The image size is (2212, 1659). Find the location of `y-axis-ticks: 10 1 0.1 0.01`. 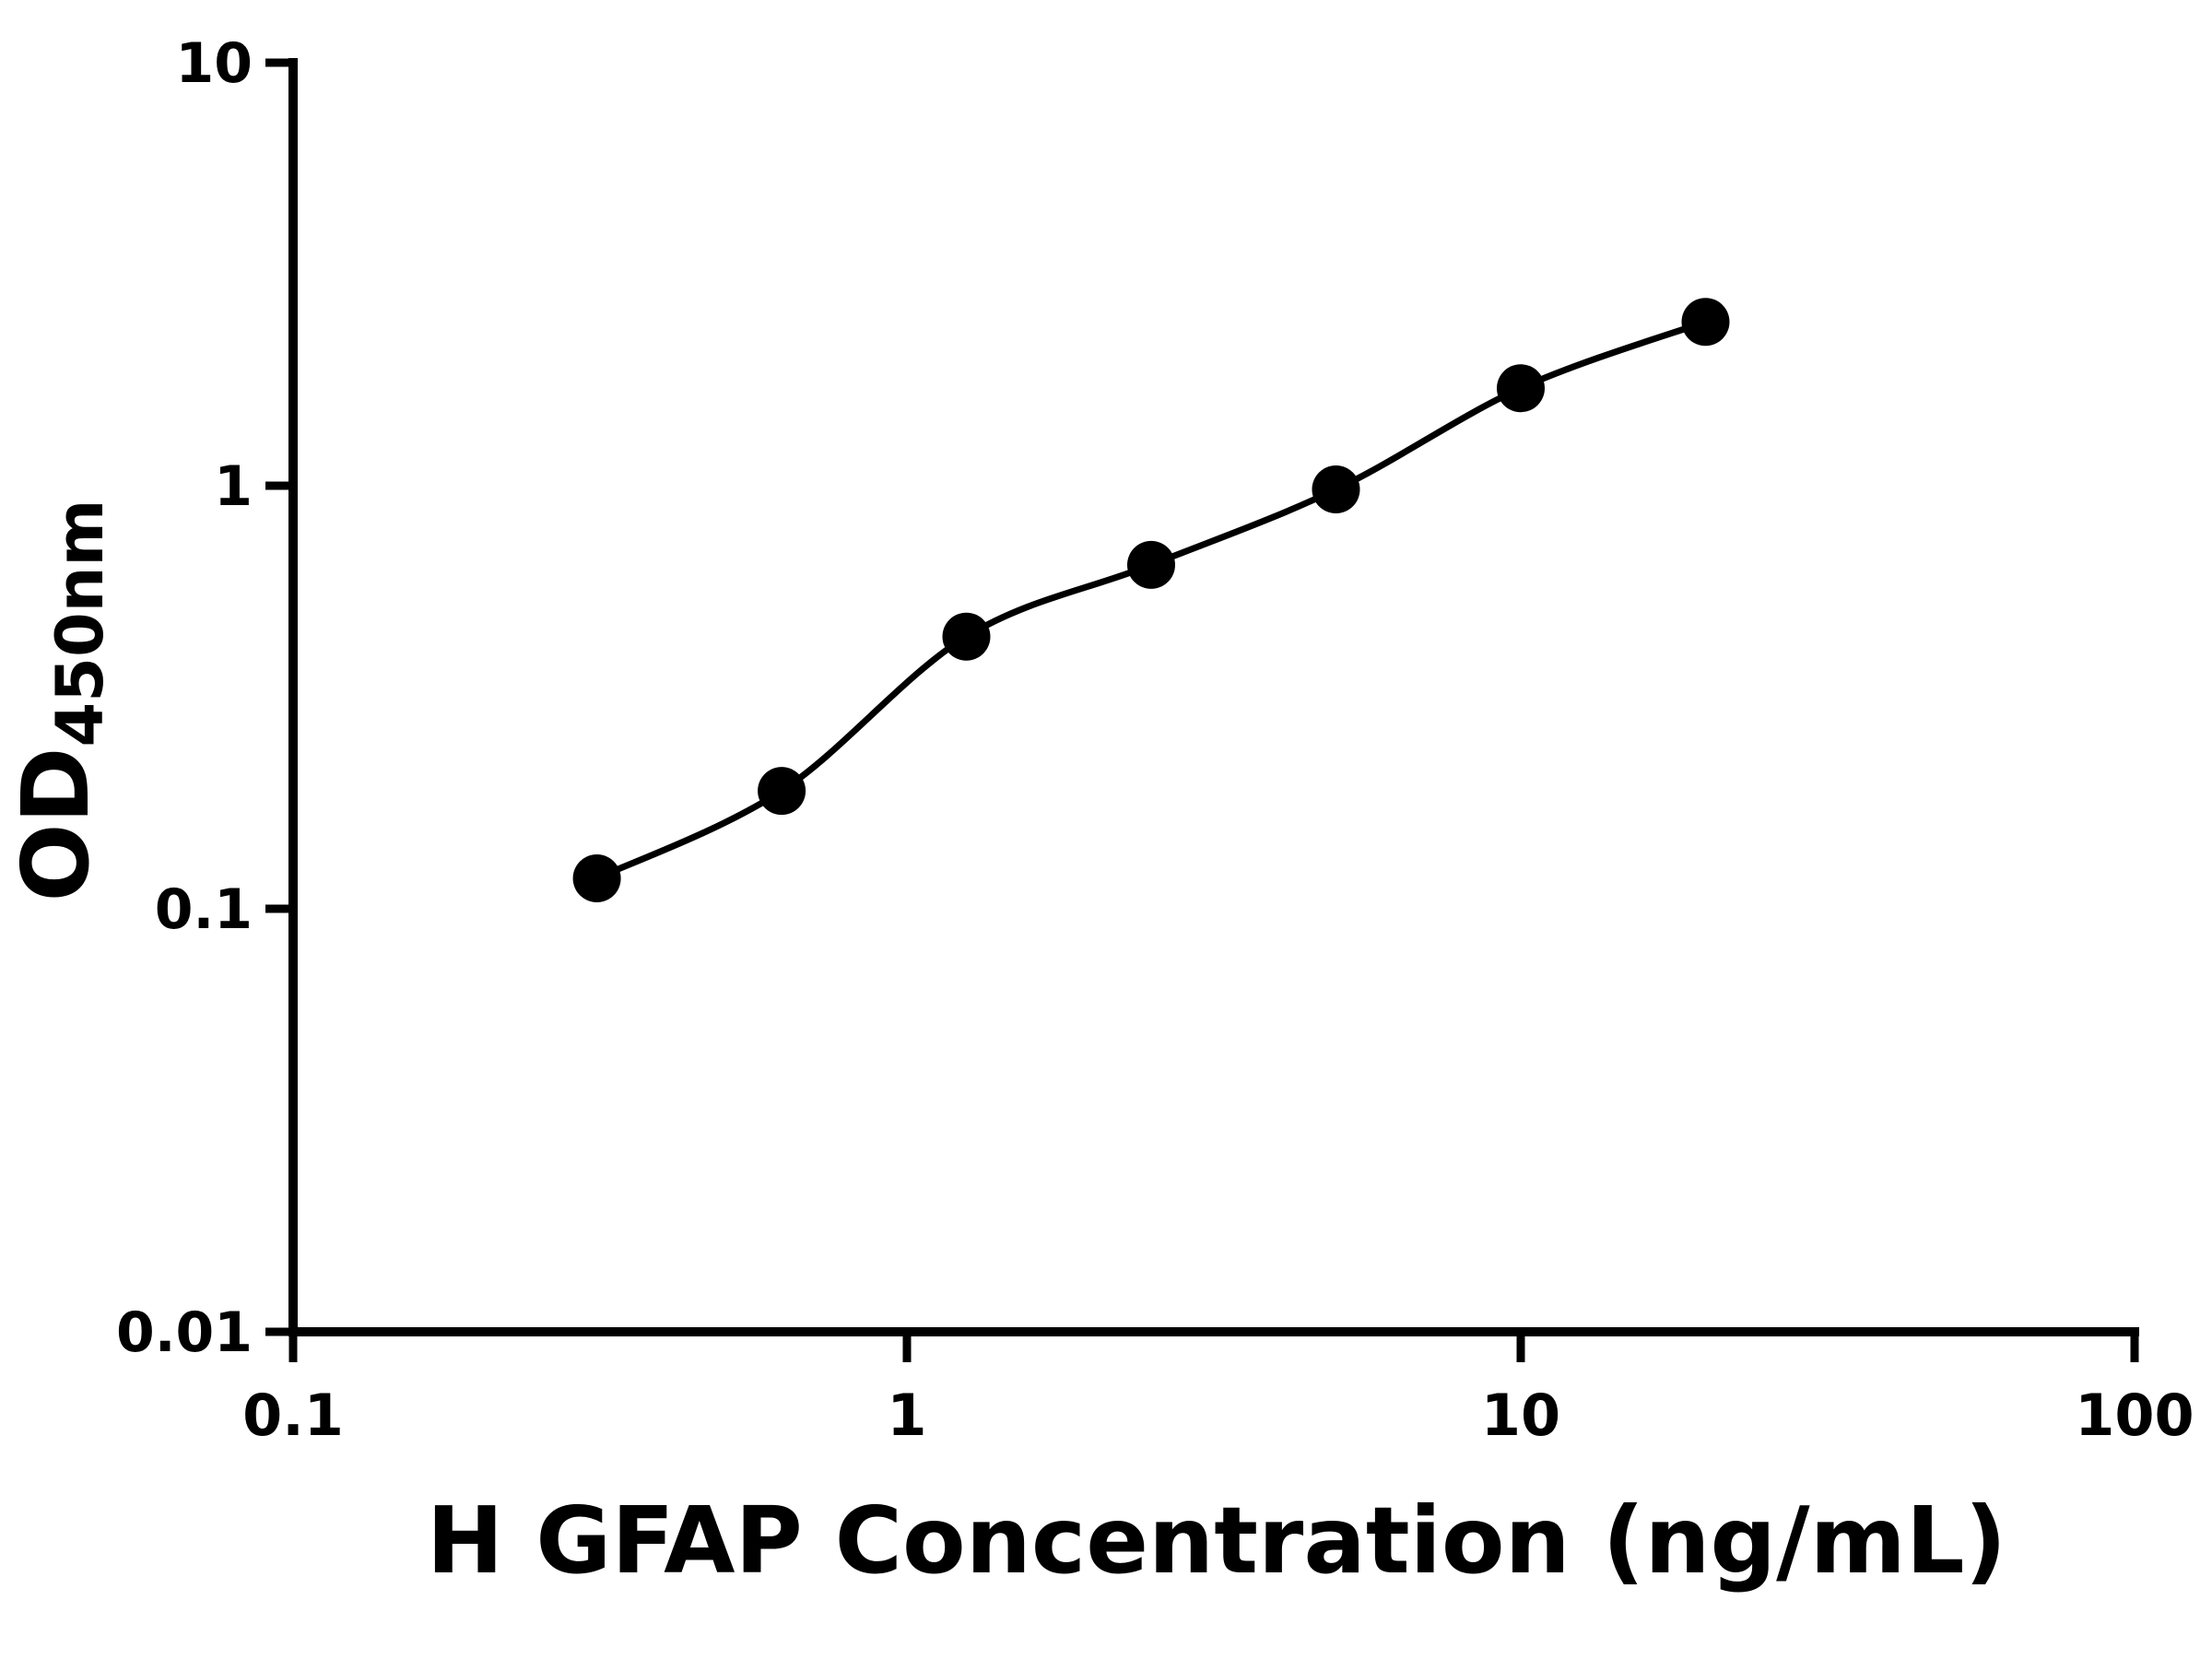

y-axis-ticks: 10 1 0.1 0.01 is located at coordinates (204, 698).